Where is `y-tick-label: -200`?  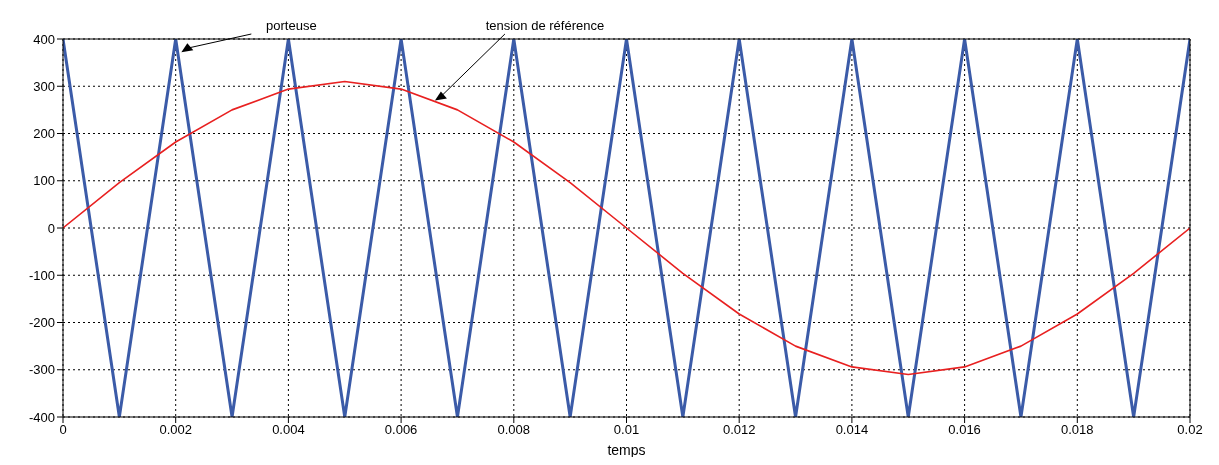
y-tick-label: -200 is located at coordinates (41, 323).